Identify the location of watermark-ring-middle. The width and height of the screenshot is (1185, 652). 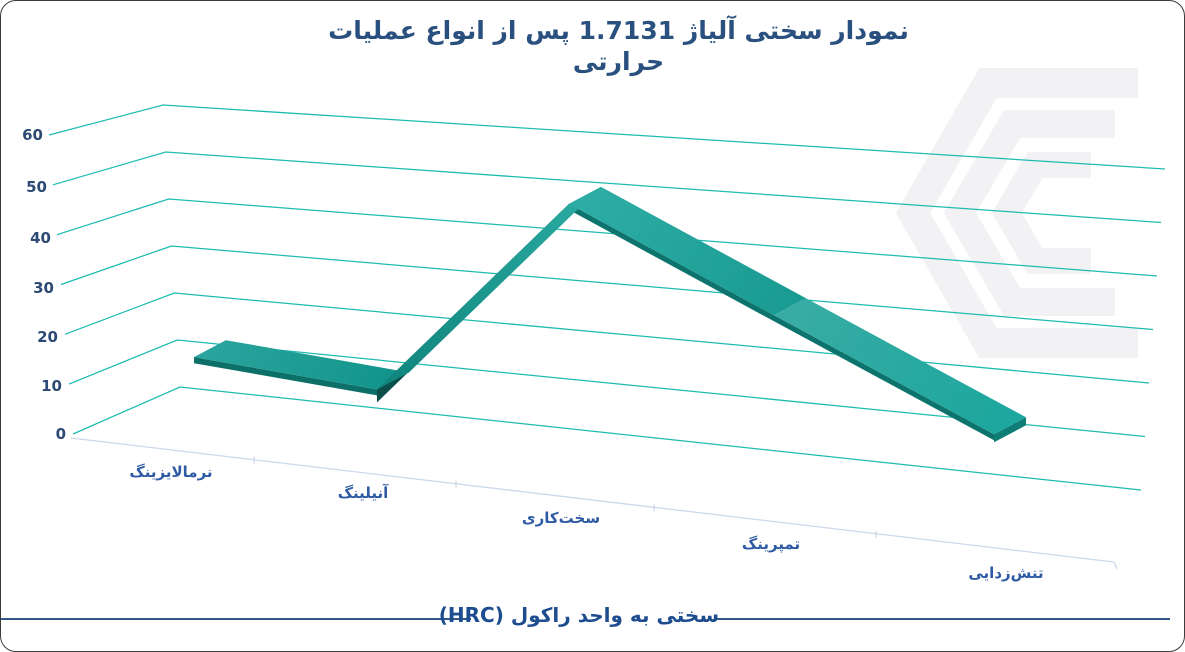
(1029, 213).